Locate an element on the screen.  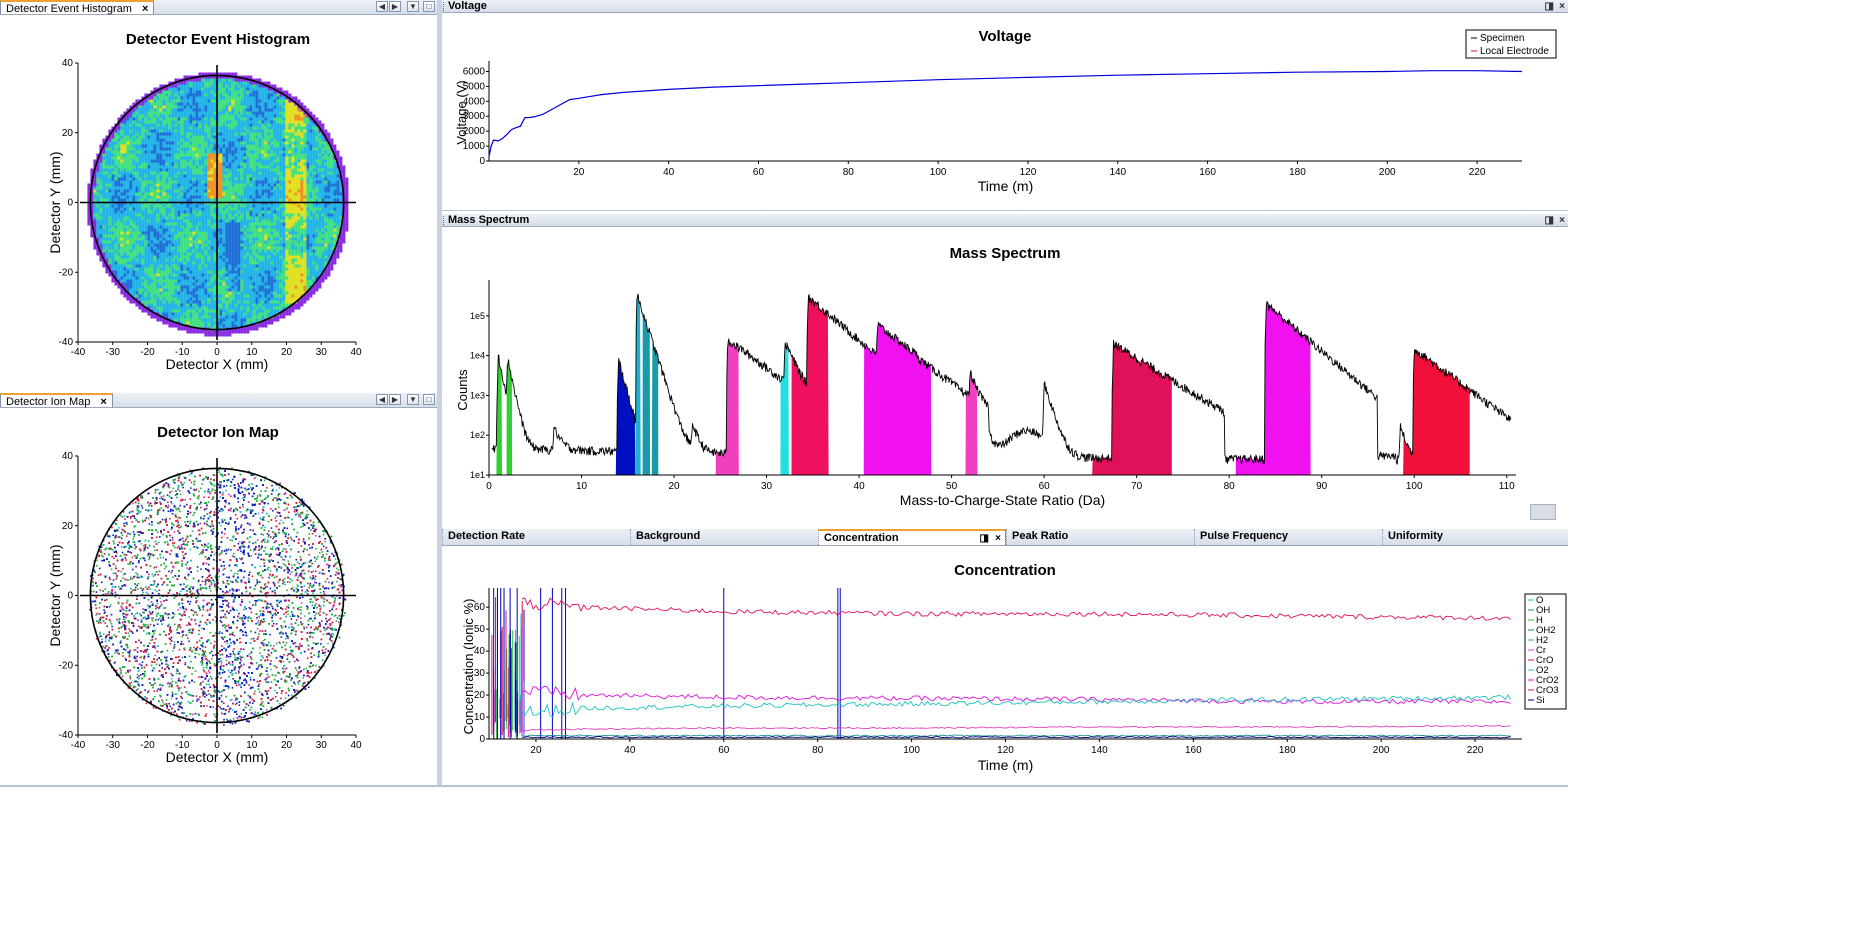
y-tick-label: 1e2 is located at coordinates (477, 435).